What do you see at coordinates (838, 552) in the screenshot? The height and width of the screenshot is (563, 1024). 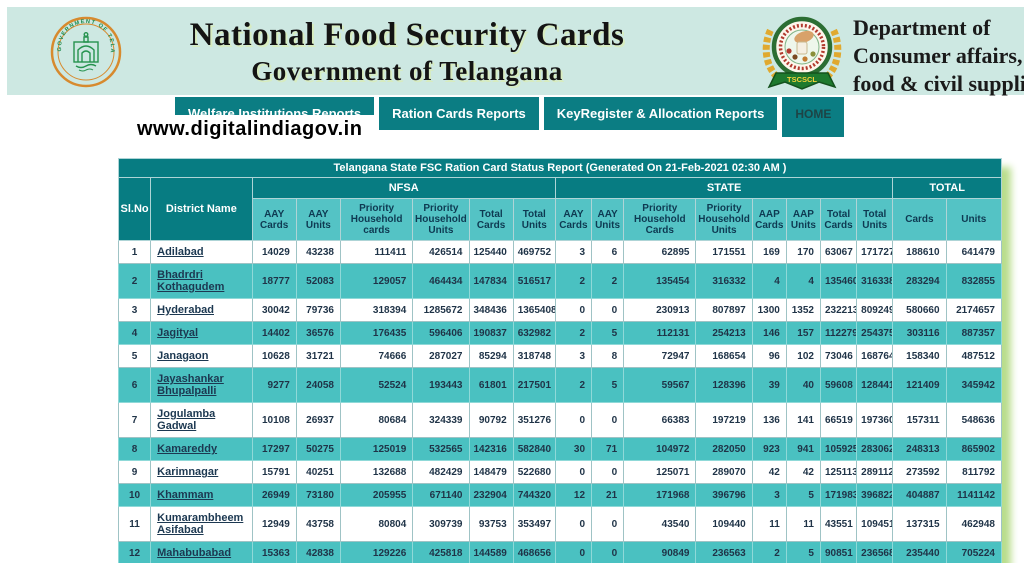 I see `value-cell: 90851` at bounding box center [838, 552].